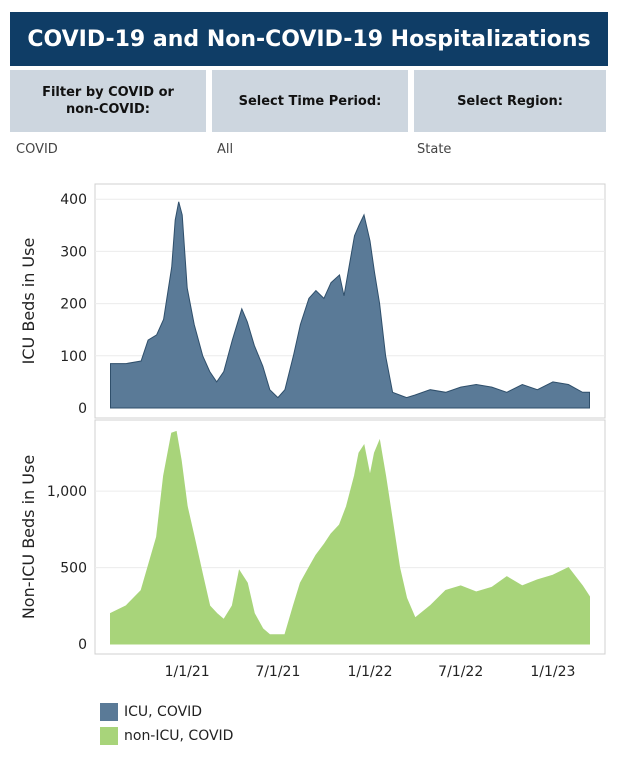 The image size is (620, 761). What do you see at coordinates (28, 301) in the screenshot?
I see `icu-y-axis-title: ICU Beds in Use` at bounding box center [28, 301].